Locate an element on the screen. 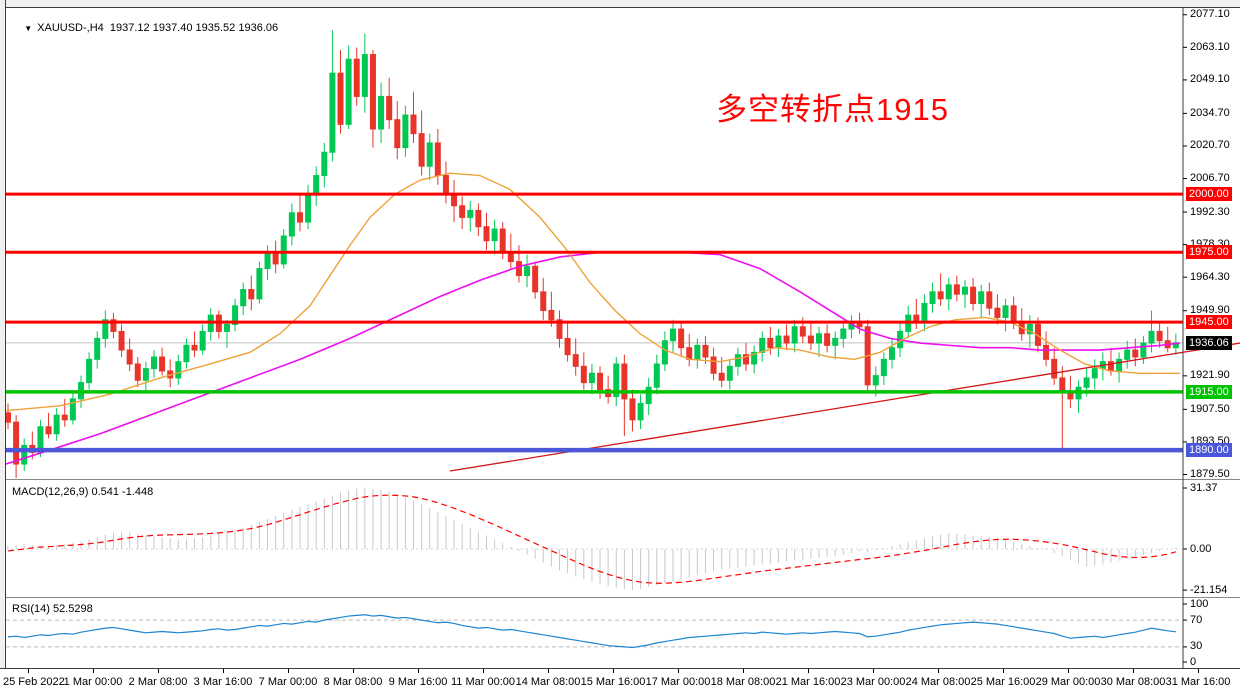 This screenshot has height=694, width=1240. level-price-label: 1890.00 is located at coordinates (1209, 450).